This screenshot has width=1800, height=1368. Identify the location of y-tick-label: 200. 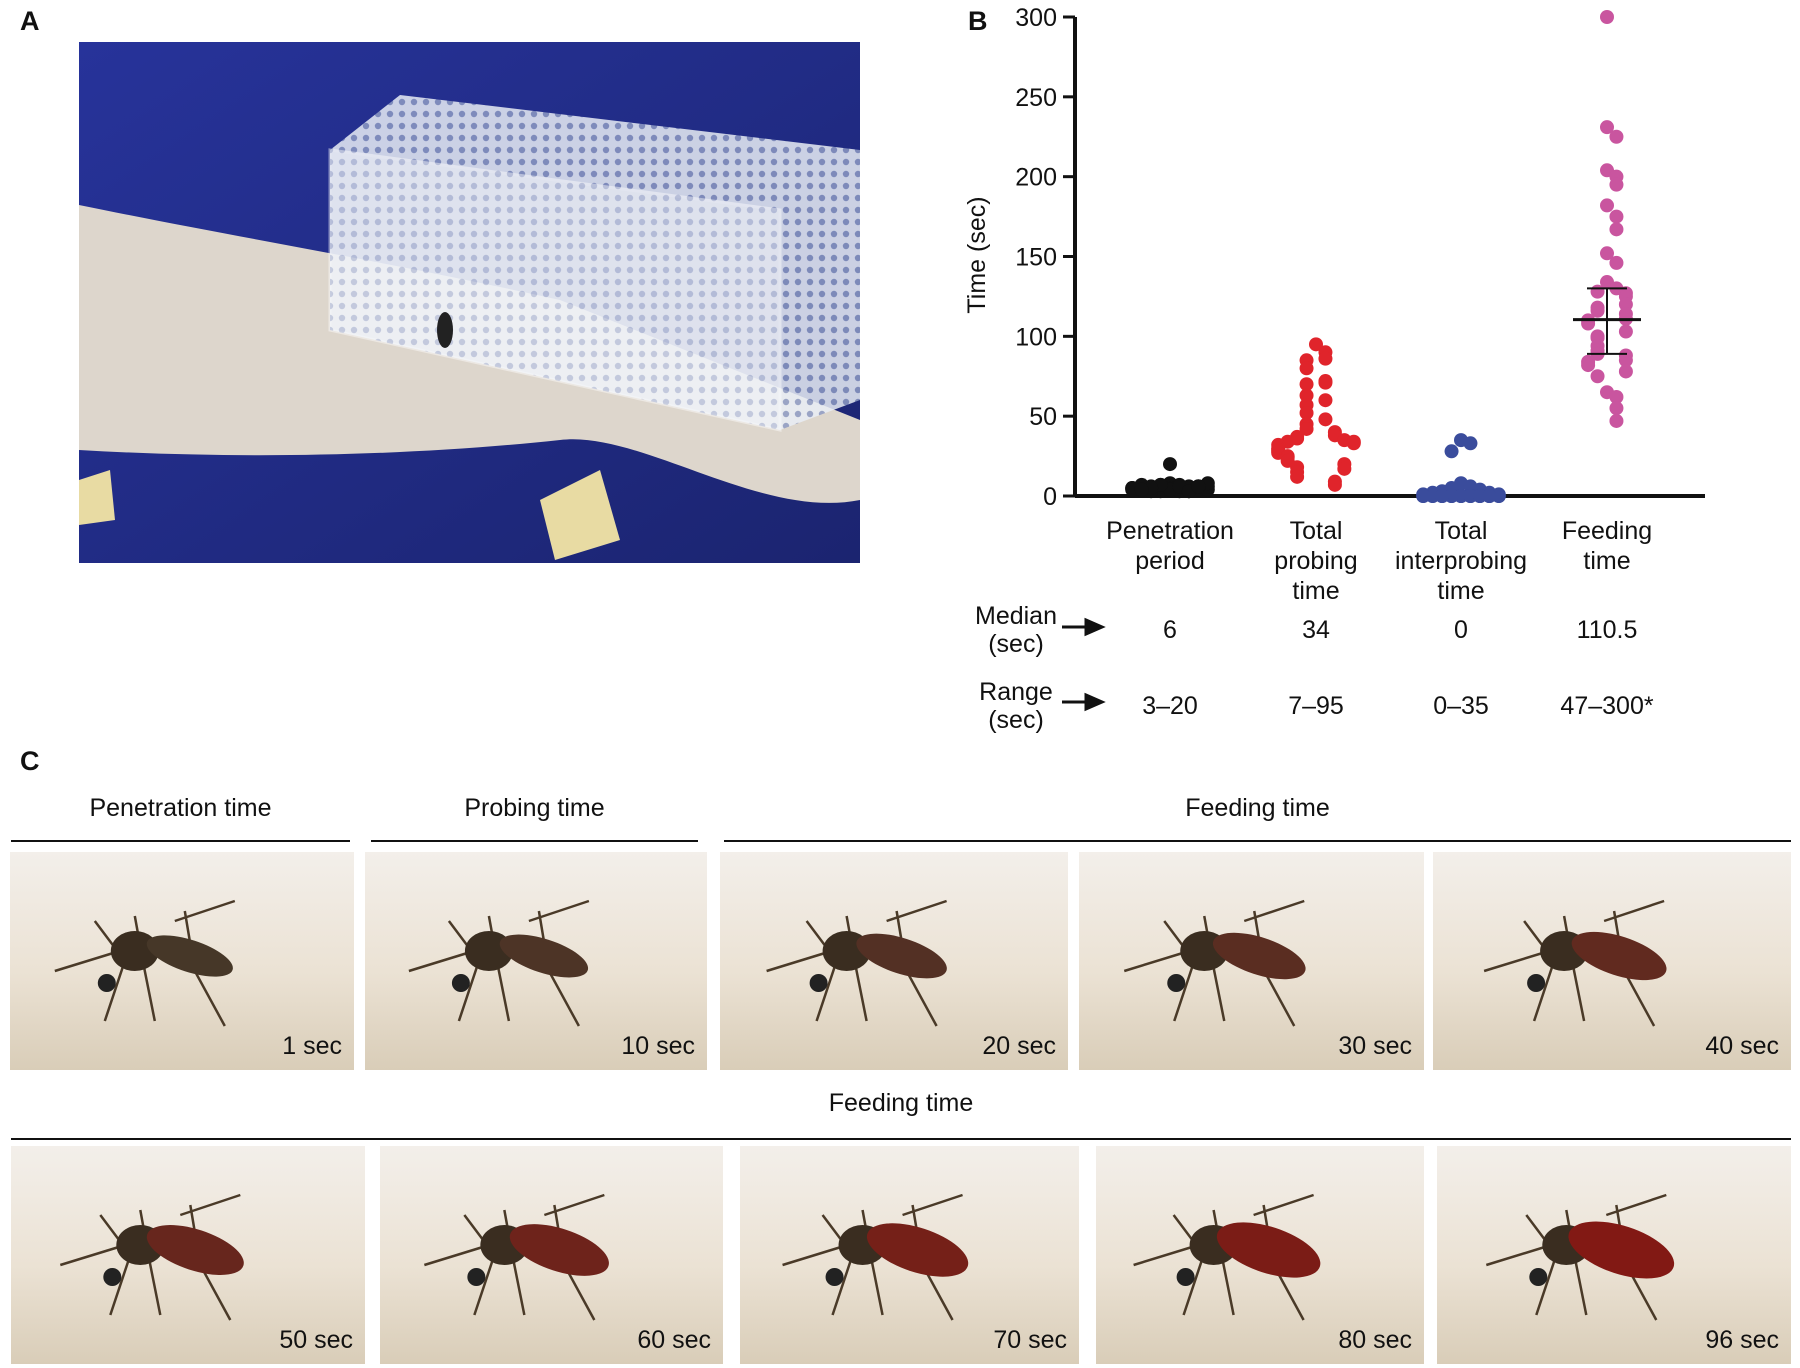
(1036, 178).